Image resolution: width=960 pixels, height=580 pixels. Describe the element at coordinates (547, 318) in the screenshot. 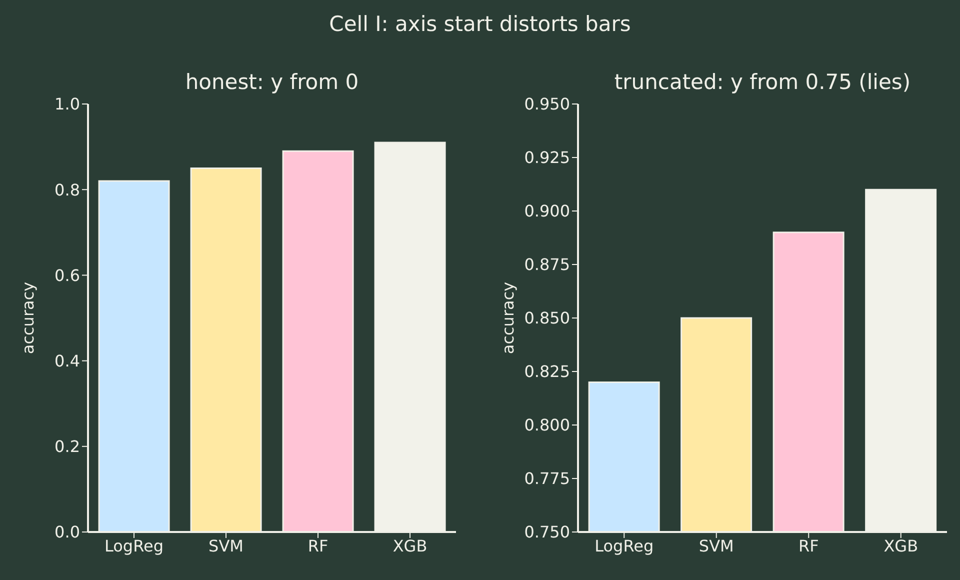

I see `y-tick-label: 0.850` at that location.